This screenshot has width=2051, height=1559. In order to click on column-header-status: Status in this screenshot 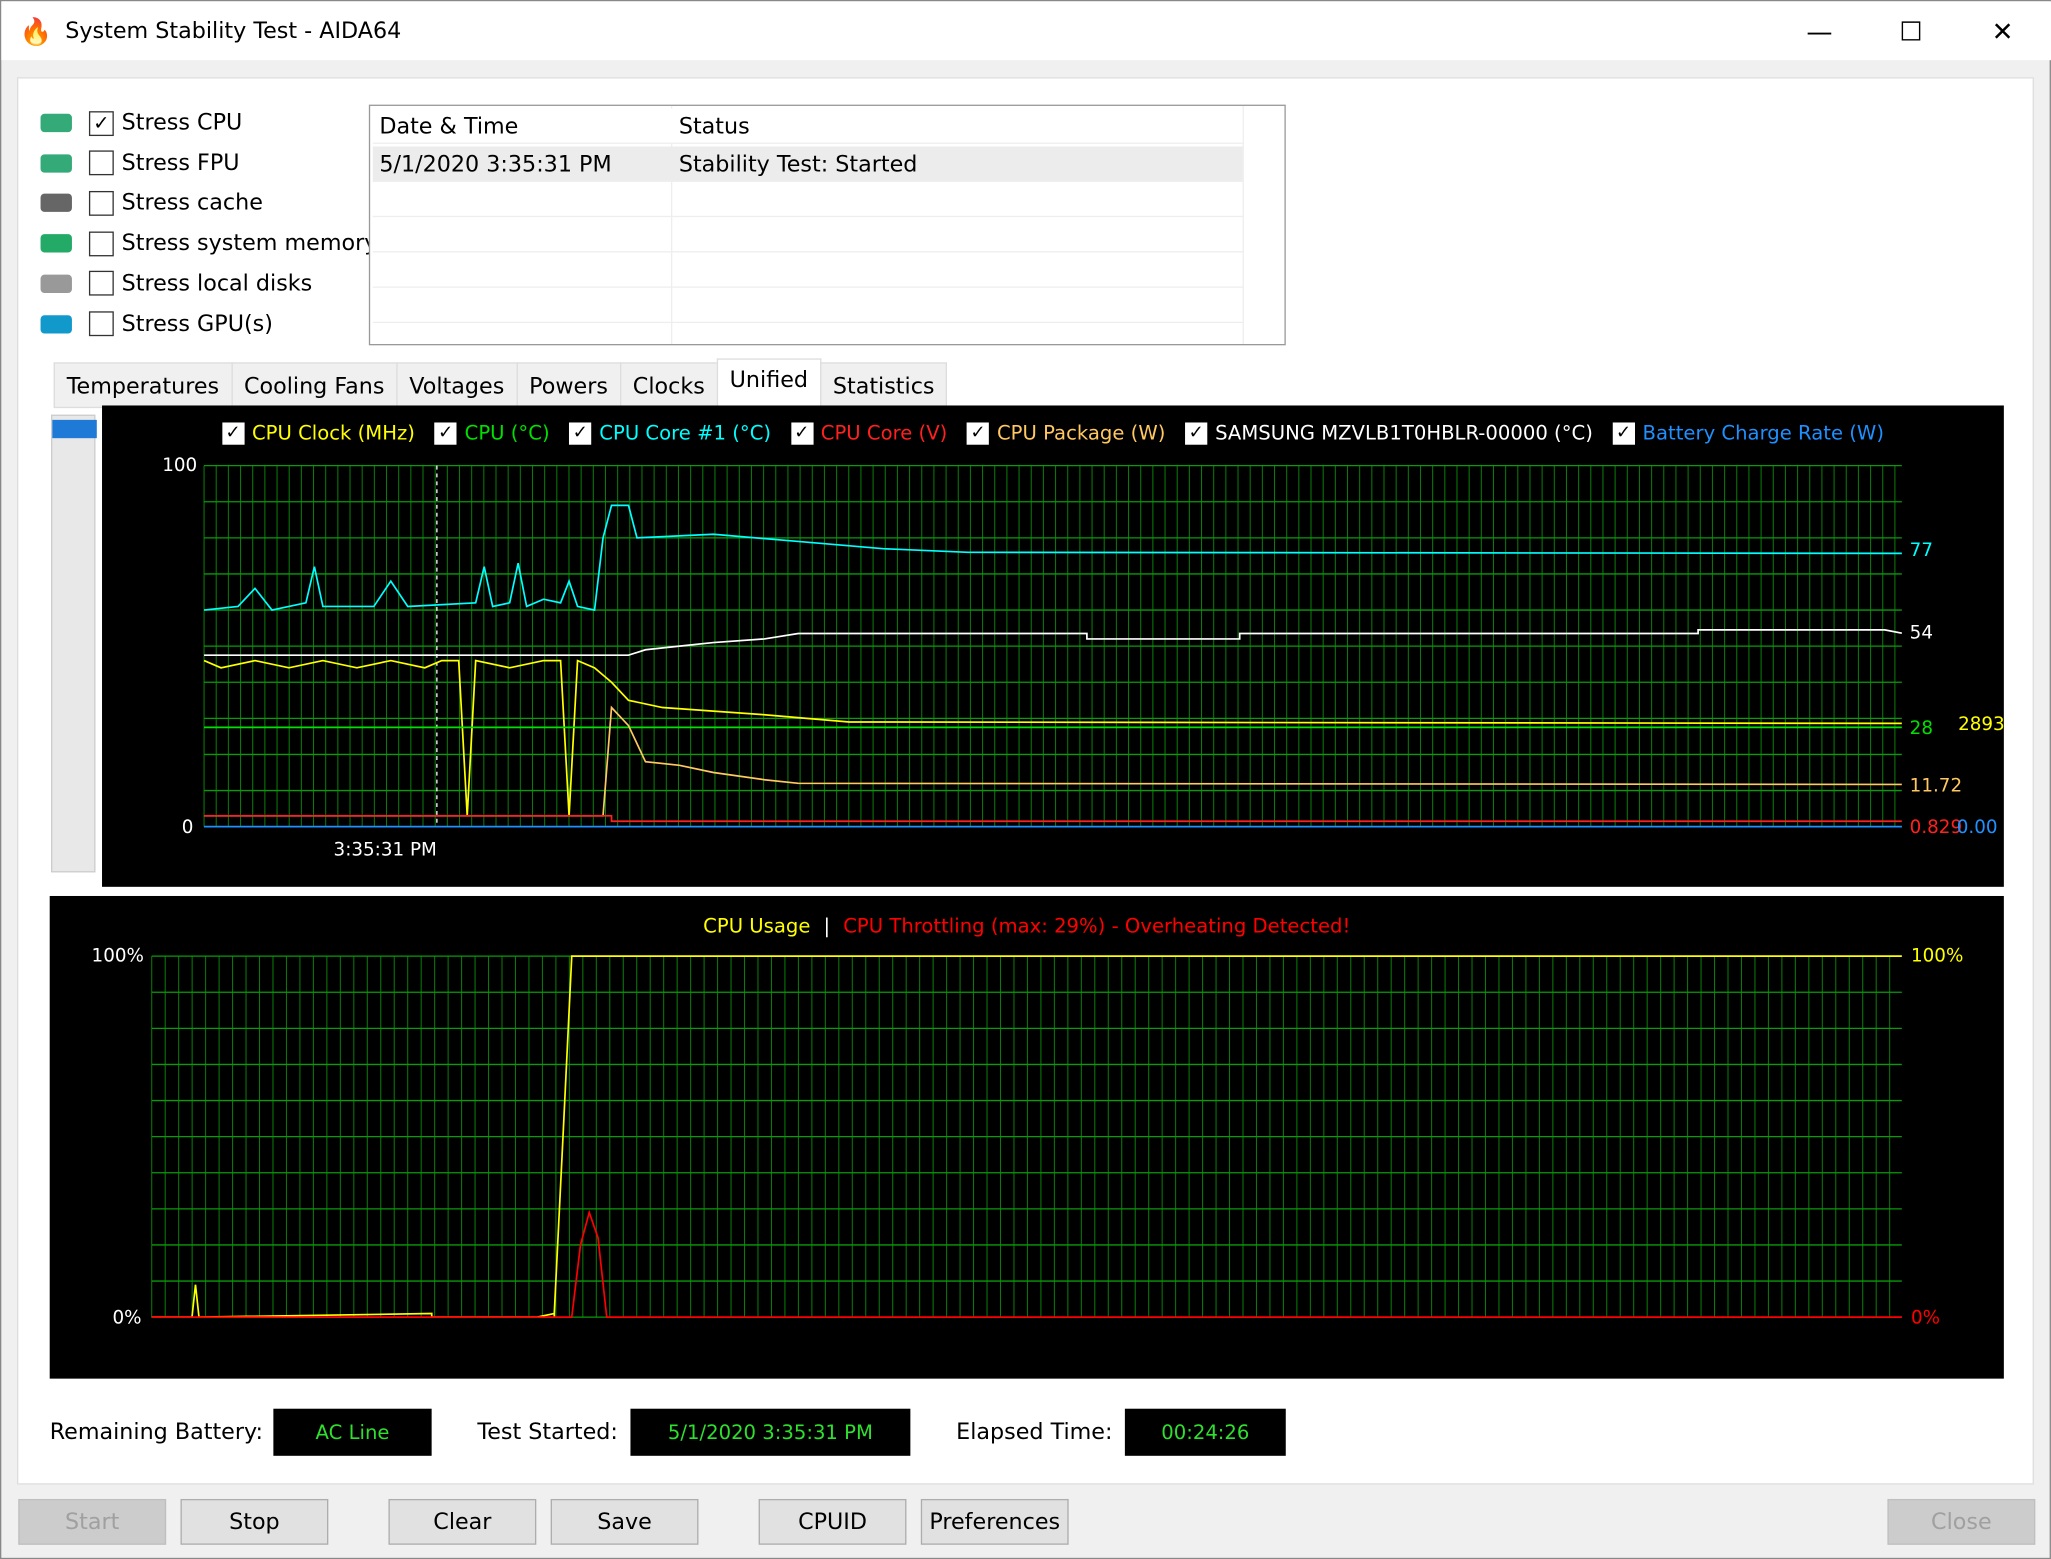, I will do `click(714, 126)`.